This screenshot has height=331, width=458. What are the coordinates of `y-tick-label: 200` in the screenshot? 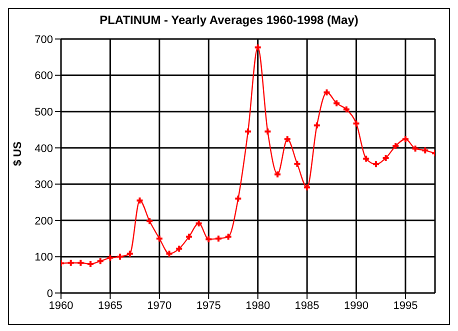 It's located at (43, 221).